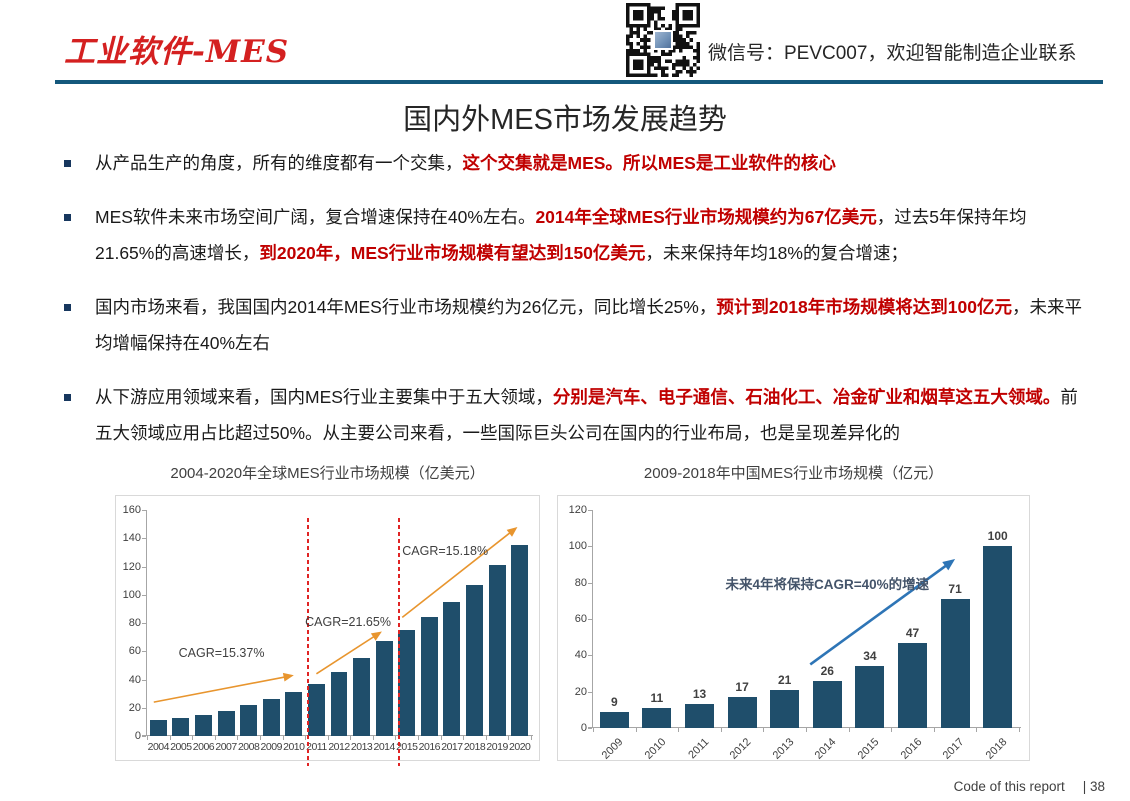 The image size is (1130, 801). What do you see at coordinates (870, 656) in the screenshot?
I see `bar-value-label: 34` at bounding box center [870, 656].